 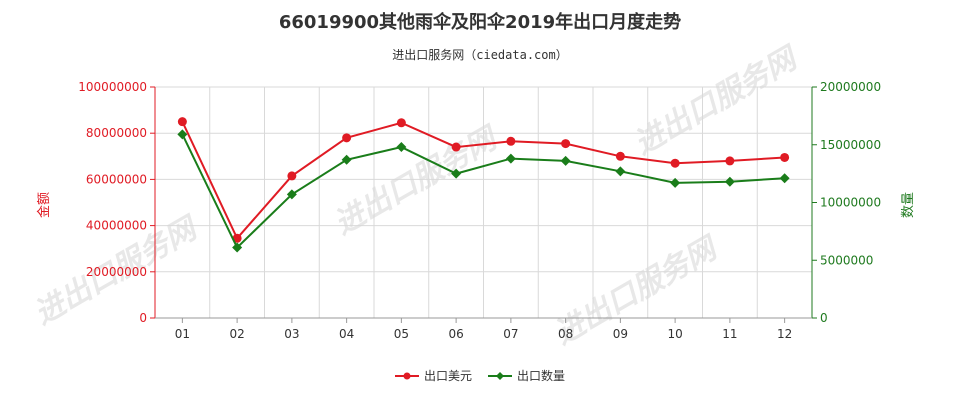 I want to click on x-axis-tick-label: 04, so click(x=346, y=334).